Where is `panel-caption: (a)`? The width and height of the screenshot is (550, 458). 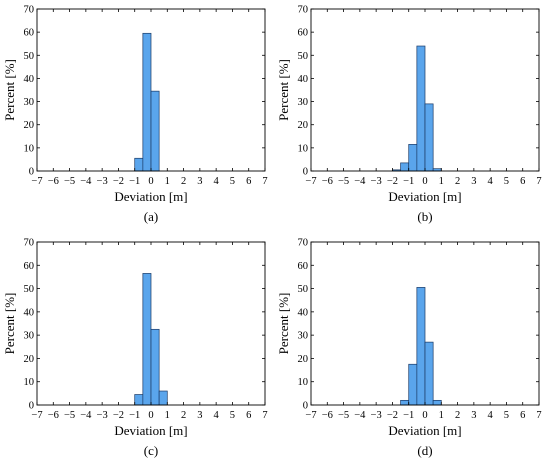
panel-caption: (a) is located at coordinates (151, 216).